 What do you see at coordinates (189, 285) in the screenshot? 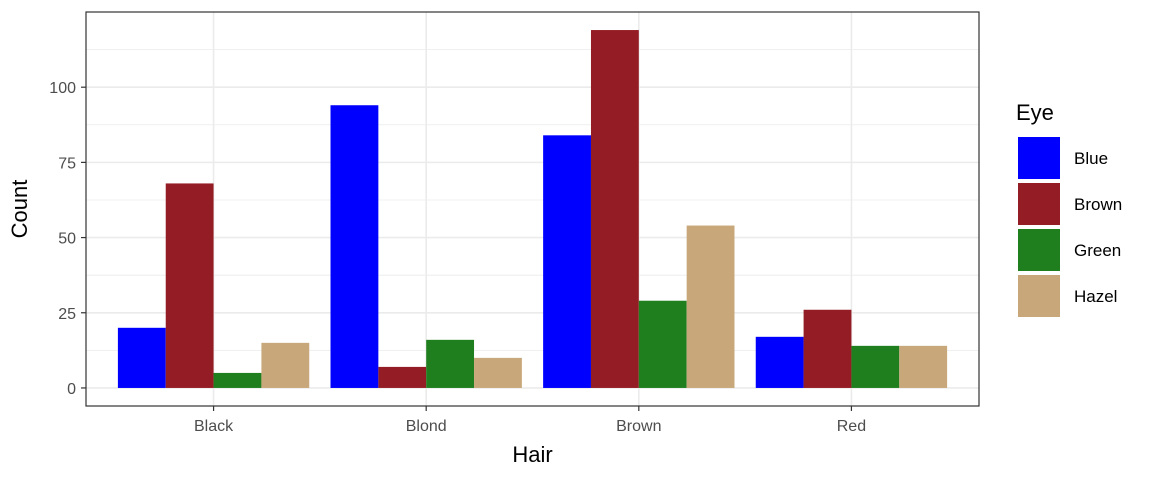
I see `bar-black-brown` at bounding box center [189, 285].